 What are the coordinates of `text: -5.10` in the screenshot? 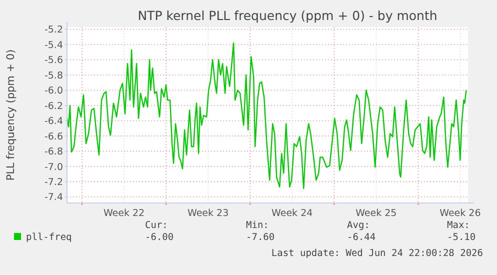 It's located at (461, 237).